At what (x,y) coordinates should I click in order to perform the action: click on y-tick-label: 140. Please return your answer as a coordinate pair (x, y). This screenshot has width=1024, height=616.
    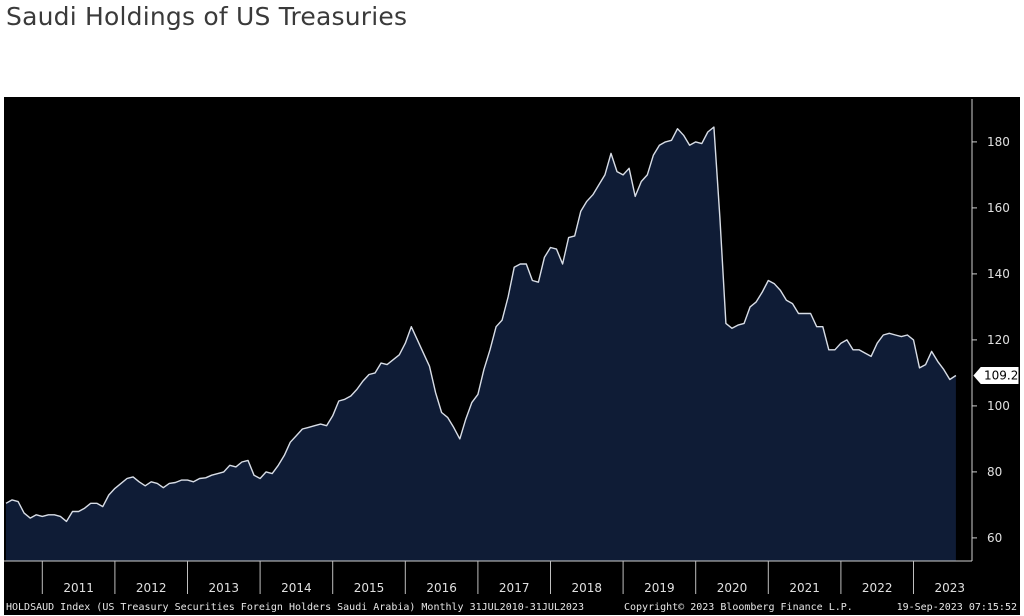
    Looking at the image, I should click on (998, 274).